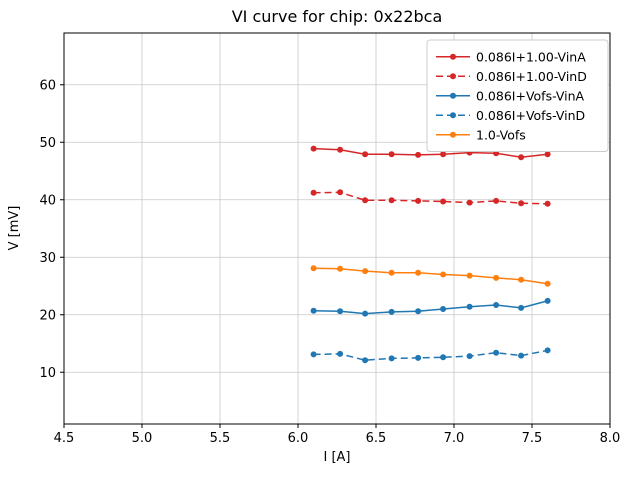  I want to click on y-tick-label: 60, so click(47, 85).